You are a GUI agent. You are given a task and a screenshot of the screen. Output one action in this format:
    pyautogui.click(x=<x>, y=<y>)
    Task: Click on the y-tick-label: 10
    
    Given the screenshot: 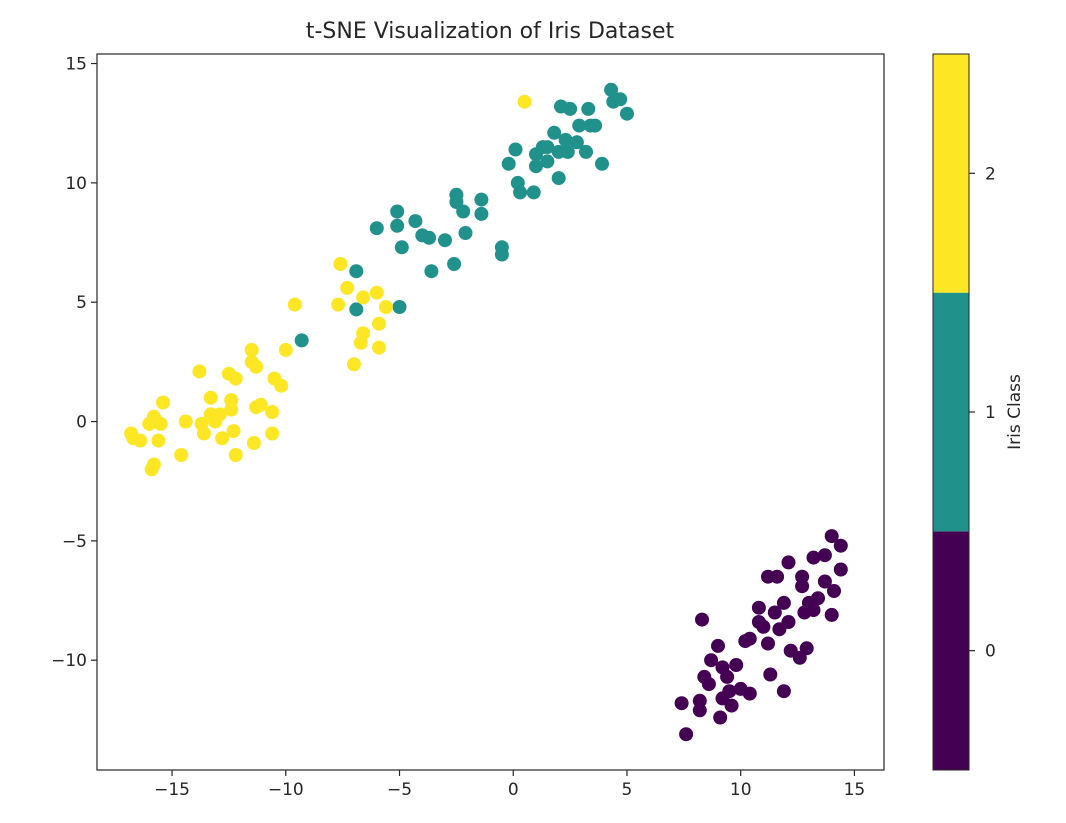 What is the action you would take?
    pyautogui.click(x=76, y=184)
    